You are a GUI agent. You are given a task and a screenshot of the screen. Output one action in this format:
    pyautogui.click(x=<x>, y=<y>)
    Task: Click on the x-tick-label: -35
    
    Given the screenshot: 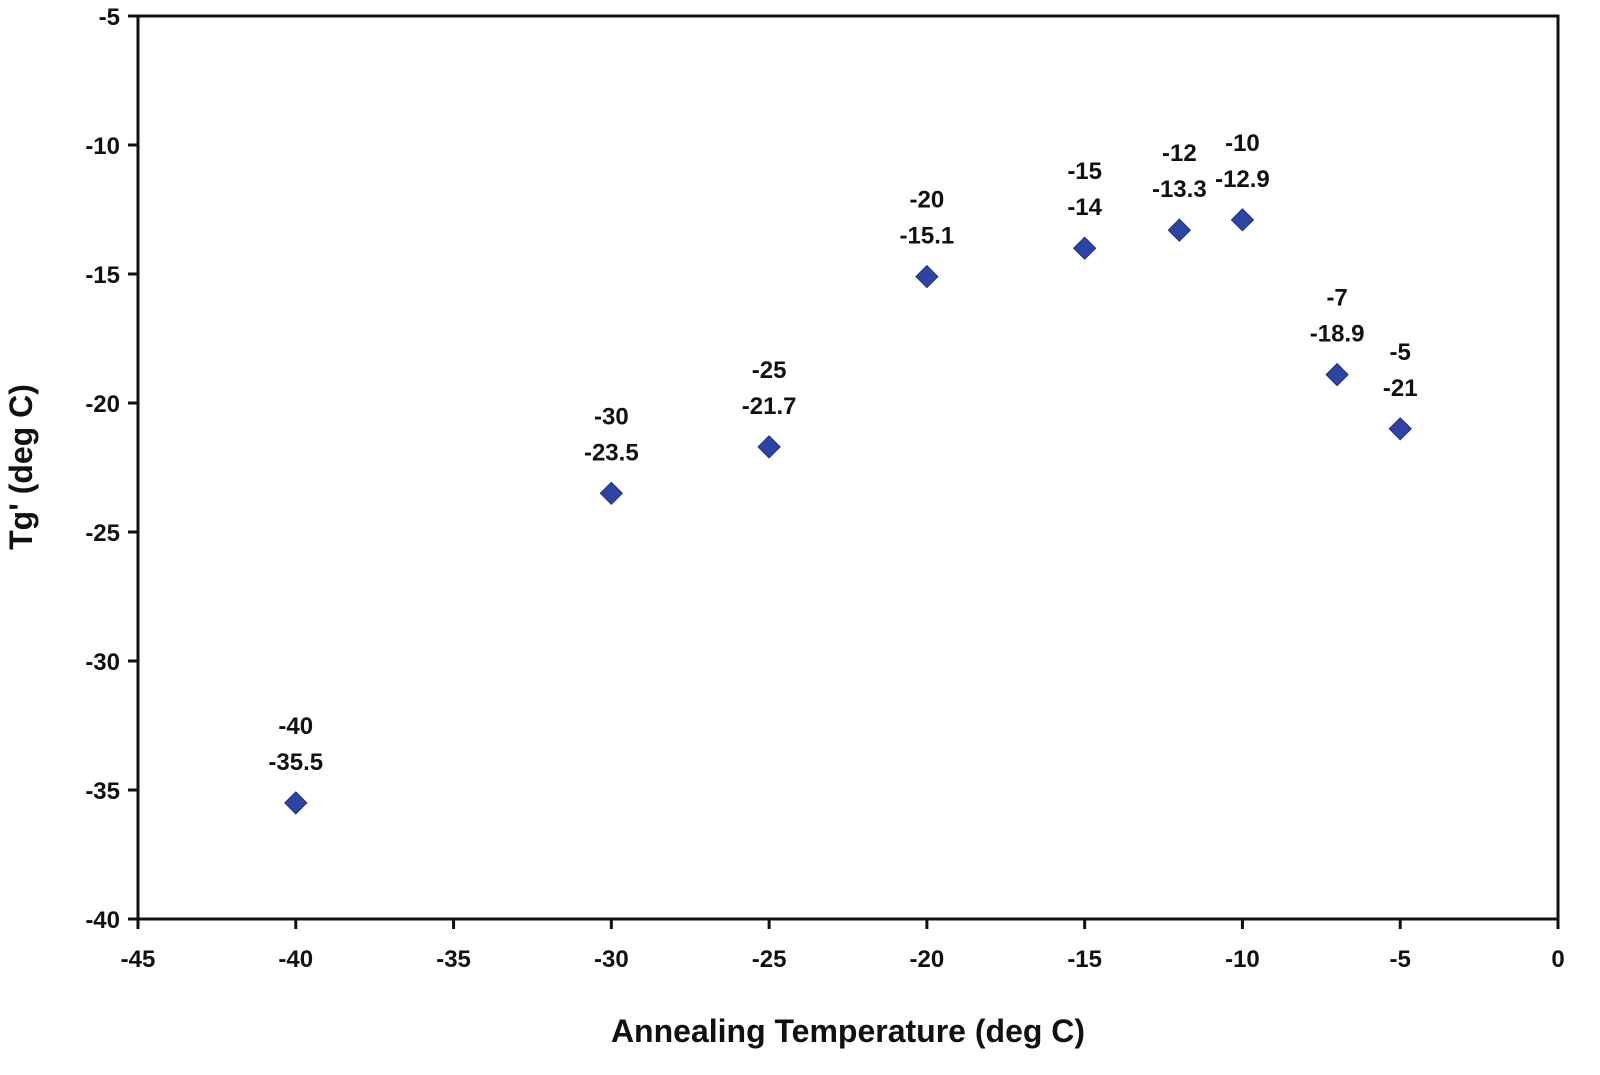 What is the action you would take?
    pyautogui.click(x=453, y=959)
    